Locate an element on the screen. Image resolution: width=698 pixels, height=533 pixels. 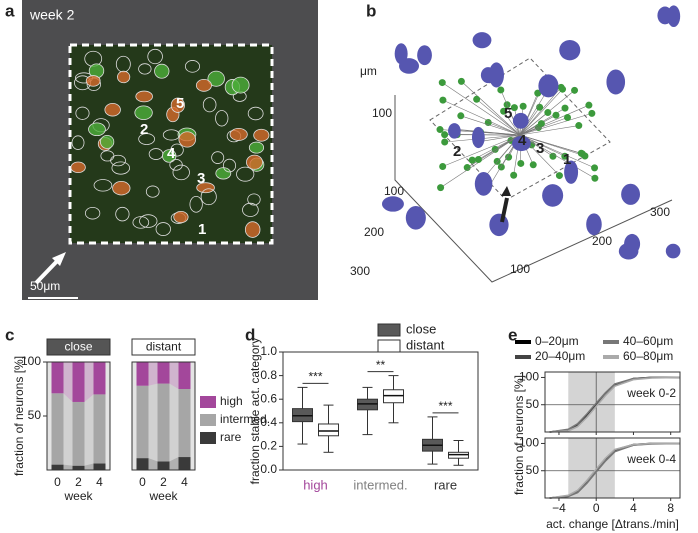
x-tick-label: 100 is located at coordinates (394, 191).